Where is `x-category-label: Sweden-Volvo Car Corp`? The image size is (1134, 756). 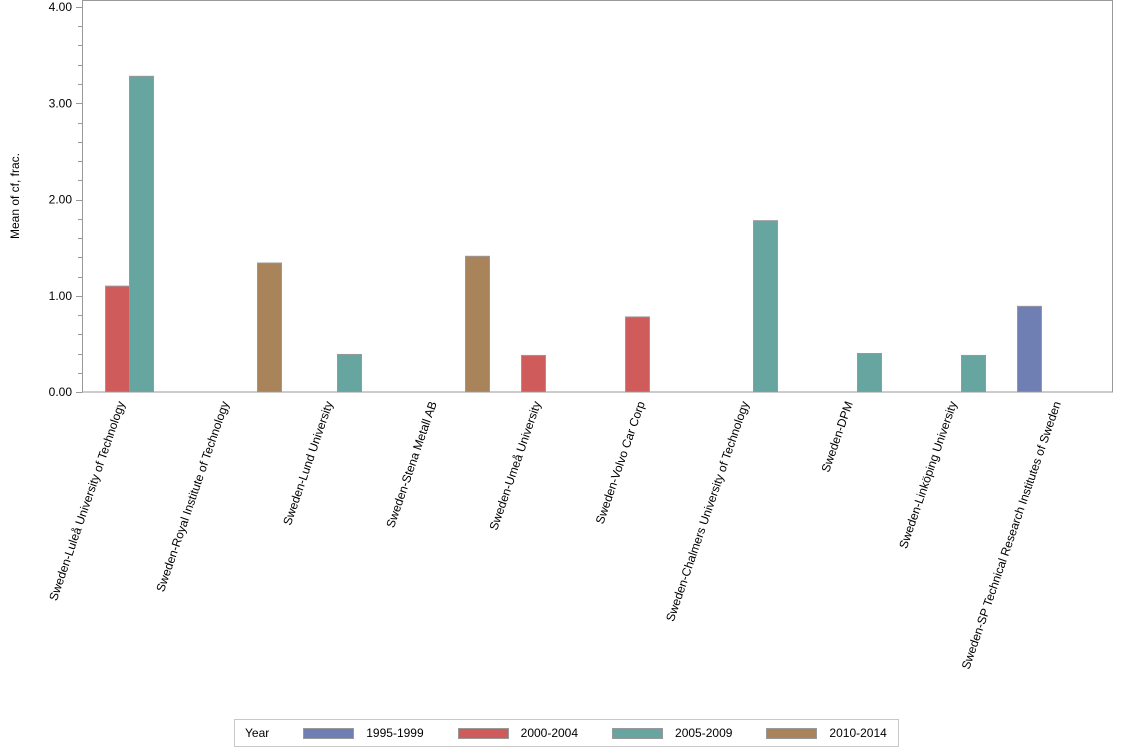
x-category-label: Sweden-Volvo Car Corp is located at coordinates (620, 462).